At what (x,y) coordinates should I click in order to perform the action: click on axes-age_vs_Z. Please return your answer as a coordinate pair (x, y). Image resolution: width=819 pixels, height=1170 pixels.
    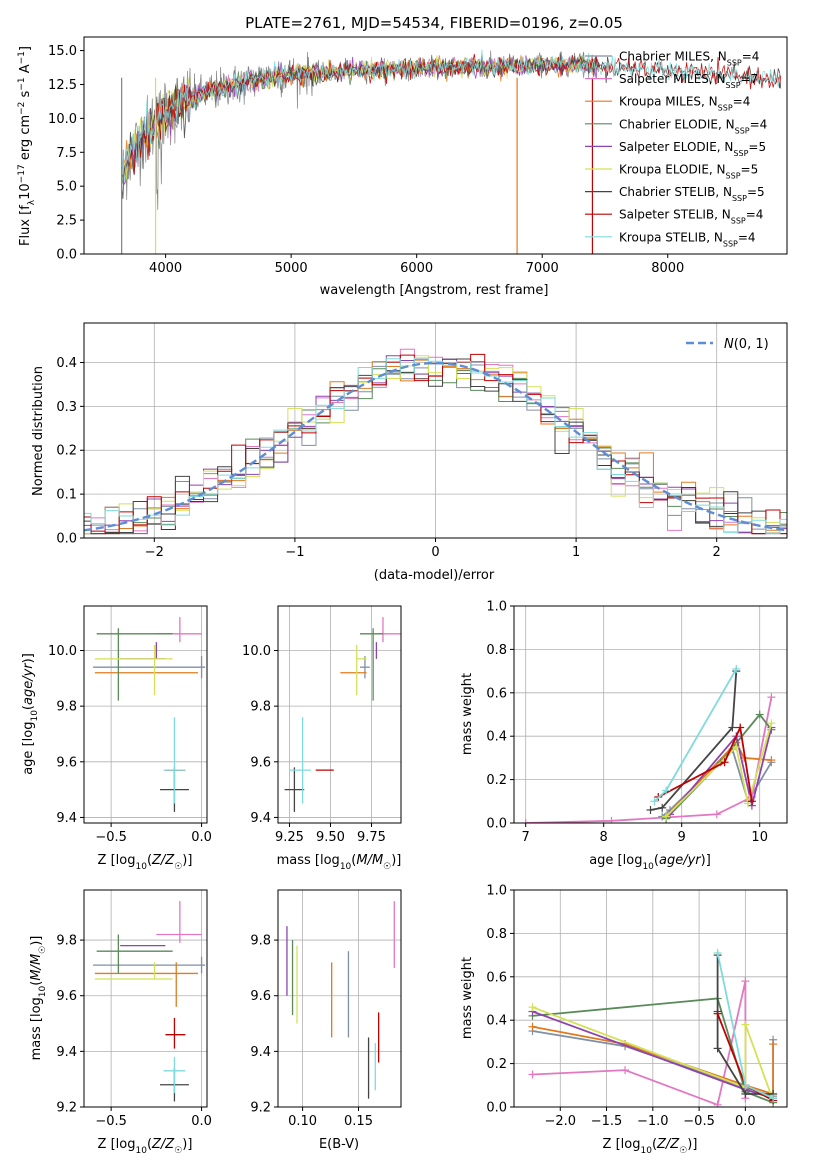
    Looking at the image, I should click on (145, 714).